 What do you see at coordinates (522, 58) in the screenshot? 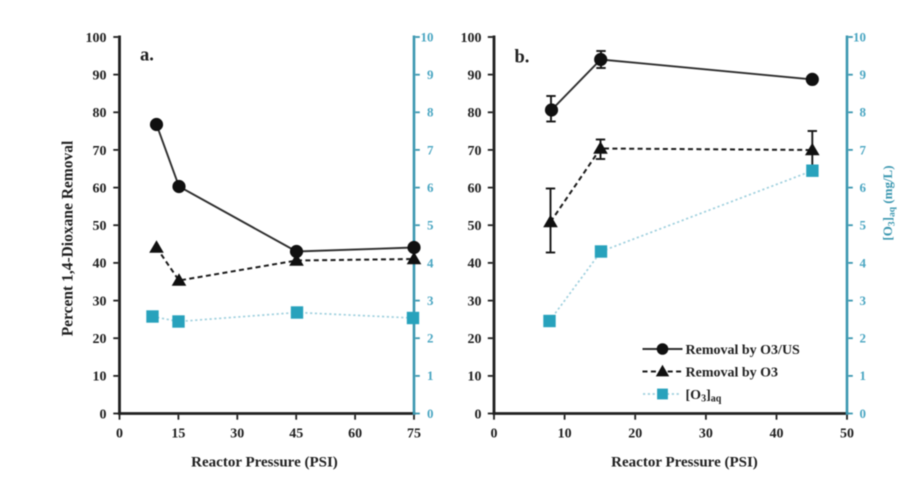
I see `svg-text: b.` at bounding box center [522, 58].